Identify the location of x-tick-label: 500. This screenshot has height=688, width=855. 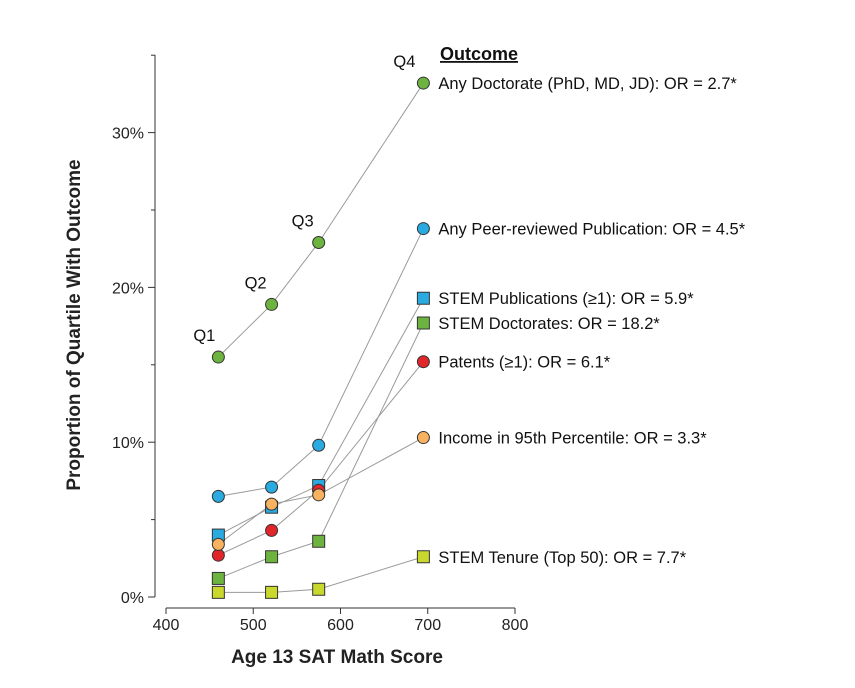
(253, 625).